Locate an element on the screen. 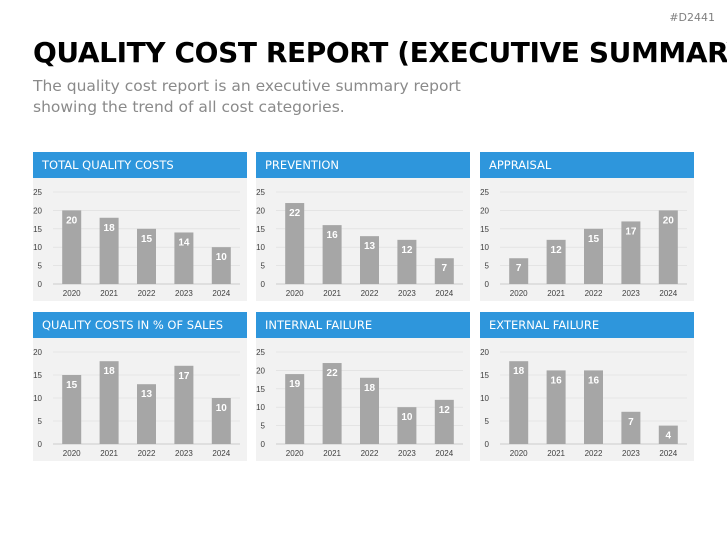  document-id: #D2441 is located at coordinates (692, 17).